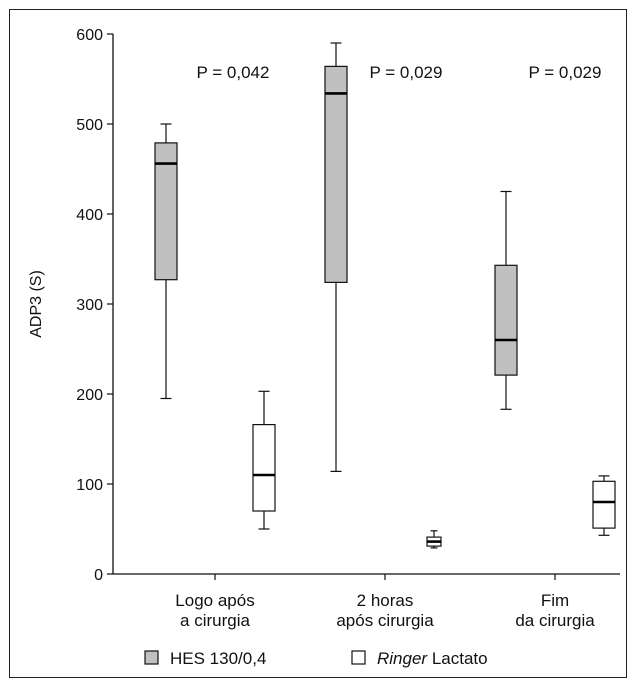  Describe the element at coordinates (89, 35) in the screenshot. I see `y-tick-label: 600` at that location.